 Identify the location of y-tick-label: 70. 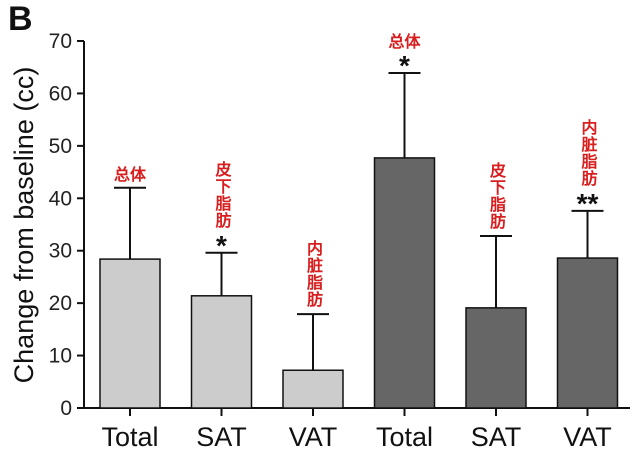
(60, 41).